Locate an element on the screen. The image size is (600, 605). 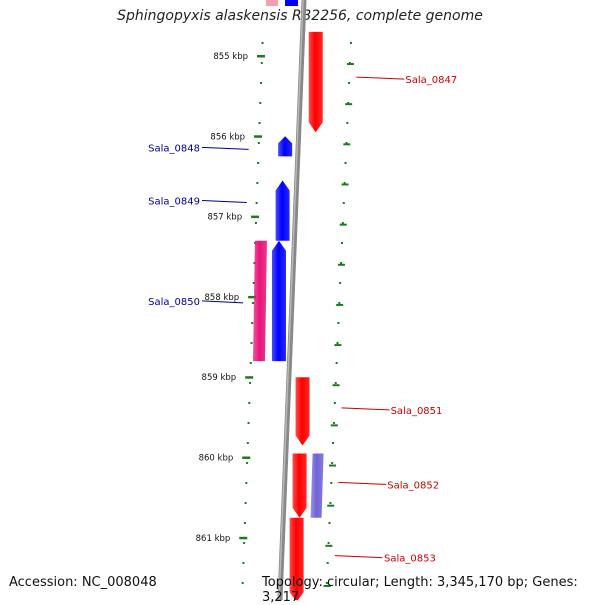
genome-backbone is located at coordinates (292, 300).